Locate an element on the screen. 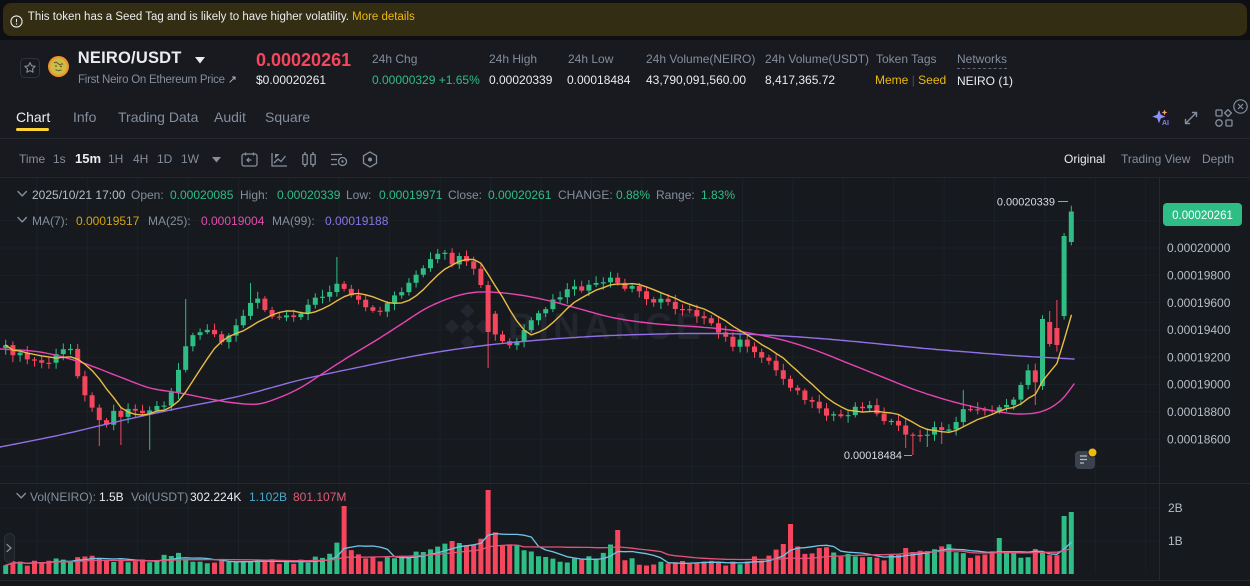 The height and width of the screenshot is (586, 1250). svg-text: Open: is located at coordinates (147, 195).